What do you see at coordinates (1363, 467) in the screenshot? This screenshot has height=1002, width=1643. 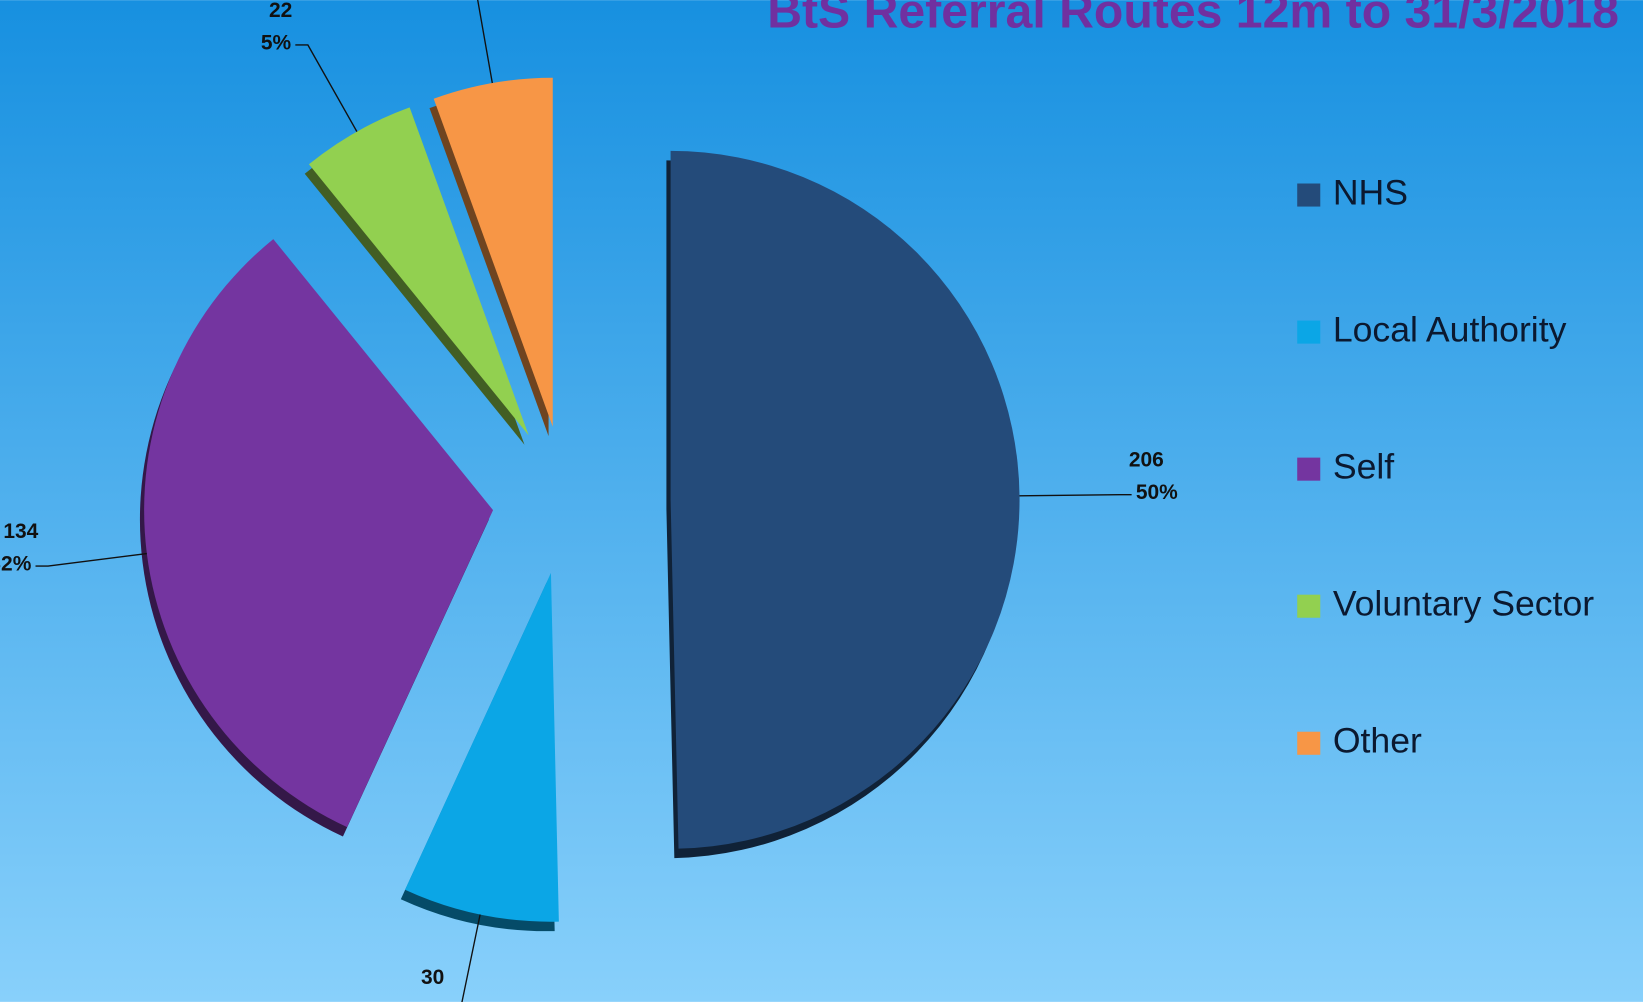 I see `legend-label: Self` at bounding box center [1363, 467].